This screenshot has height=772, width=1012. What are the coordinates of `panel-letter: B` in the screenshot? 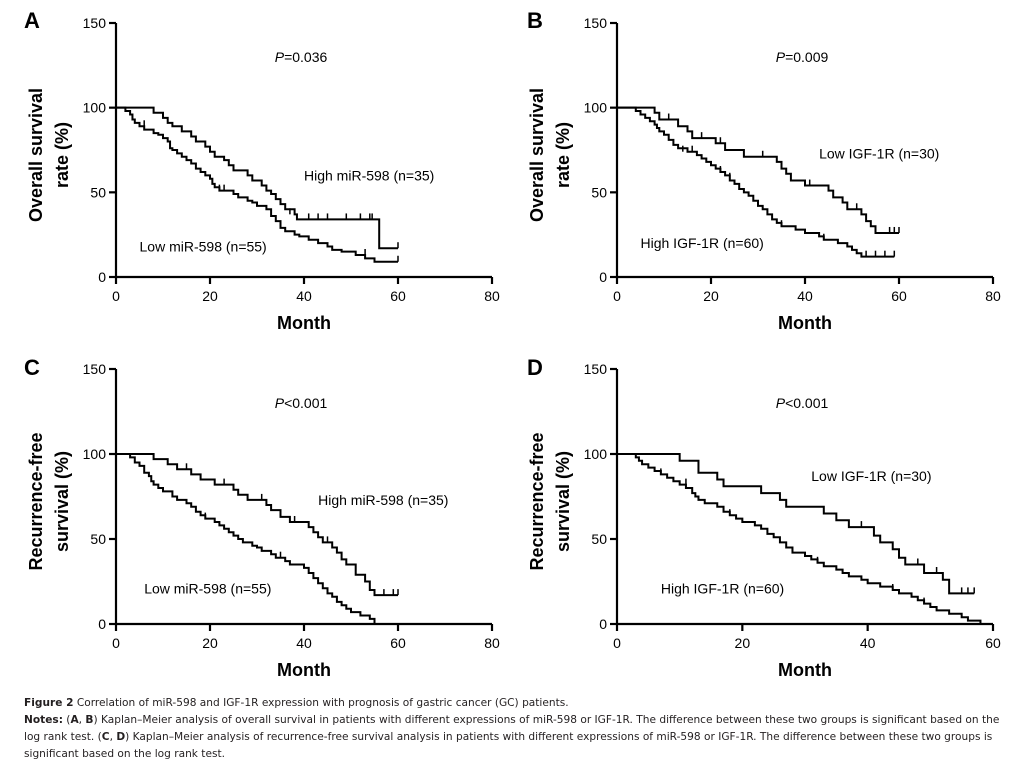 It's located at (535, 20).